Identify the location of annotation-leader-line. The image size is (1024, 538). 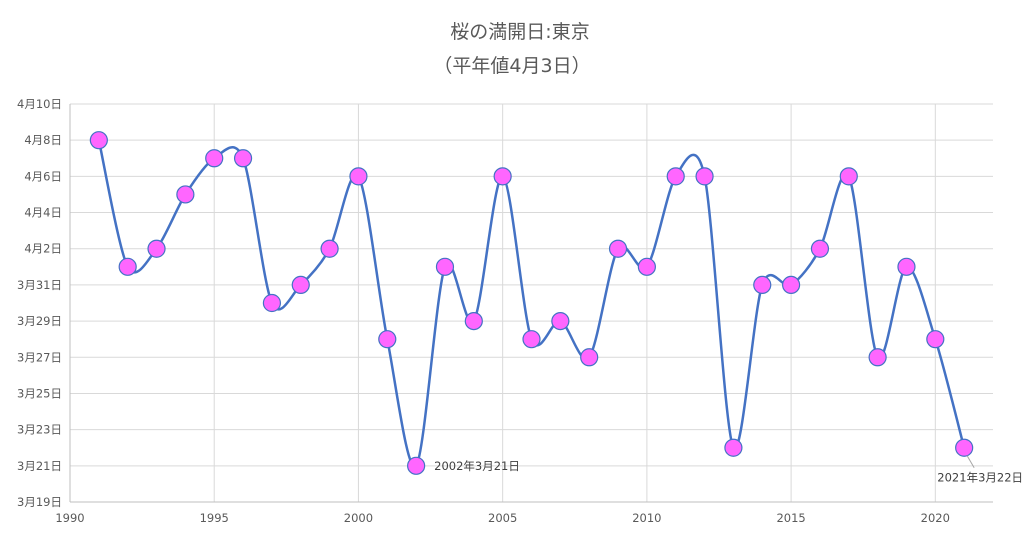
(970, 461).